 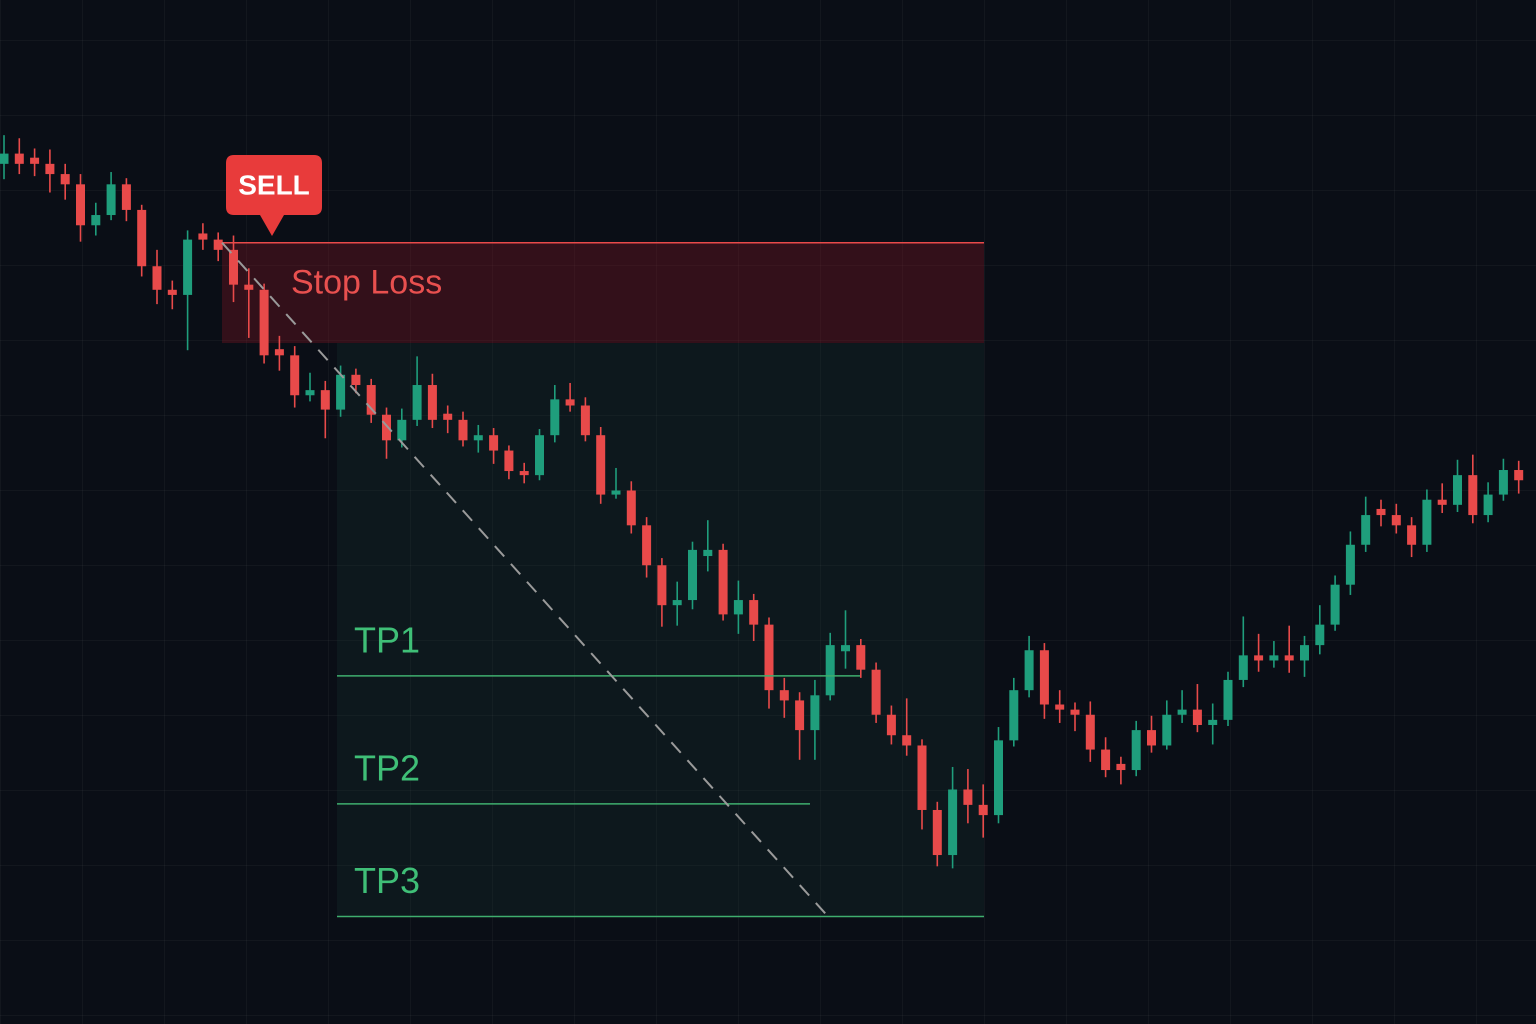 I want to click on target-label: TP2, so click(x=387, y=767).